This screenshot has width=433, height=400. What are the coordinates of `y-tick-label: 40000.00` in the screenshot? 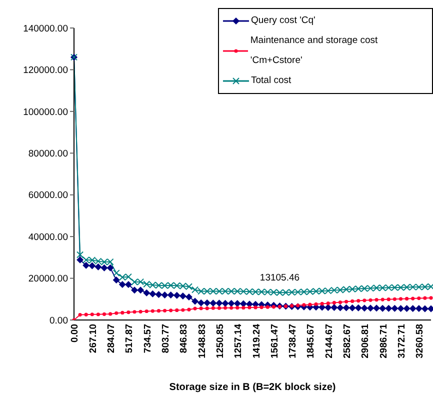 It's located at (48, 237).